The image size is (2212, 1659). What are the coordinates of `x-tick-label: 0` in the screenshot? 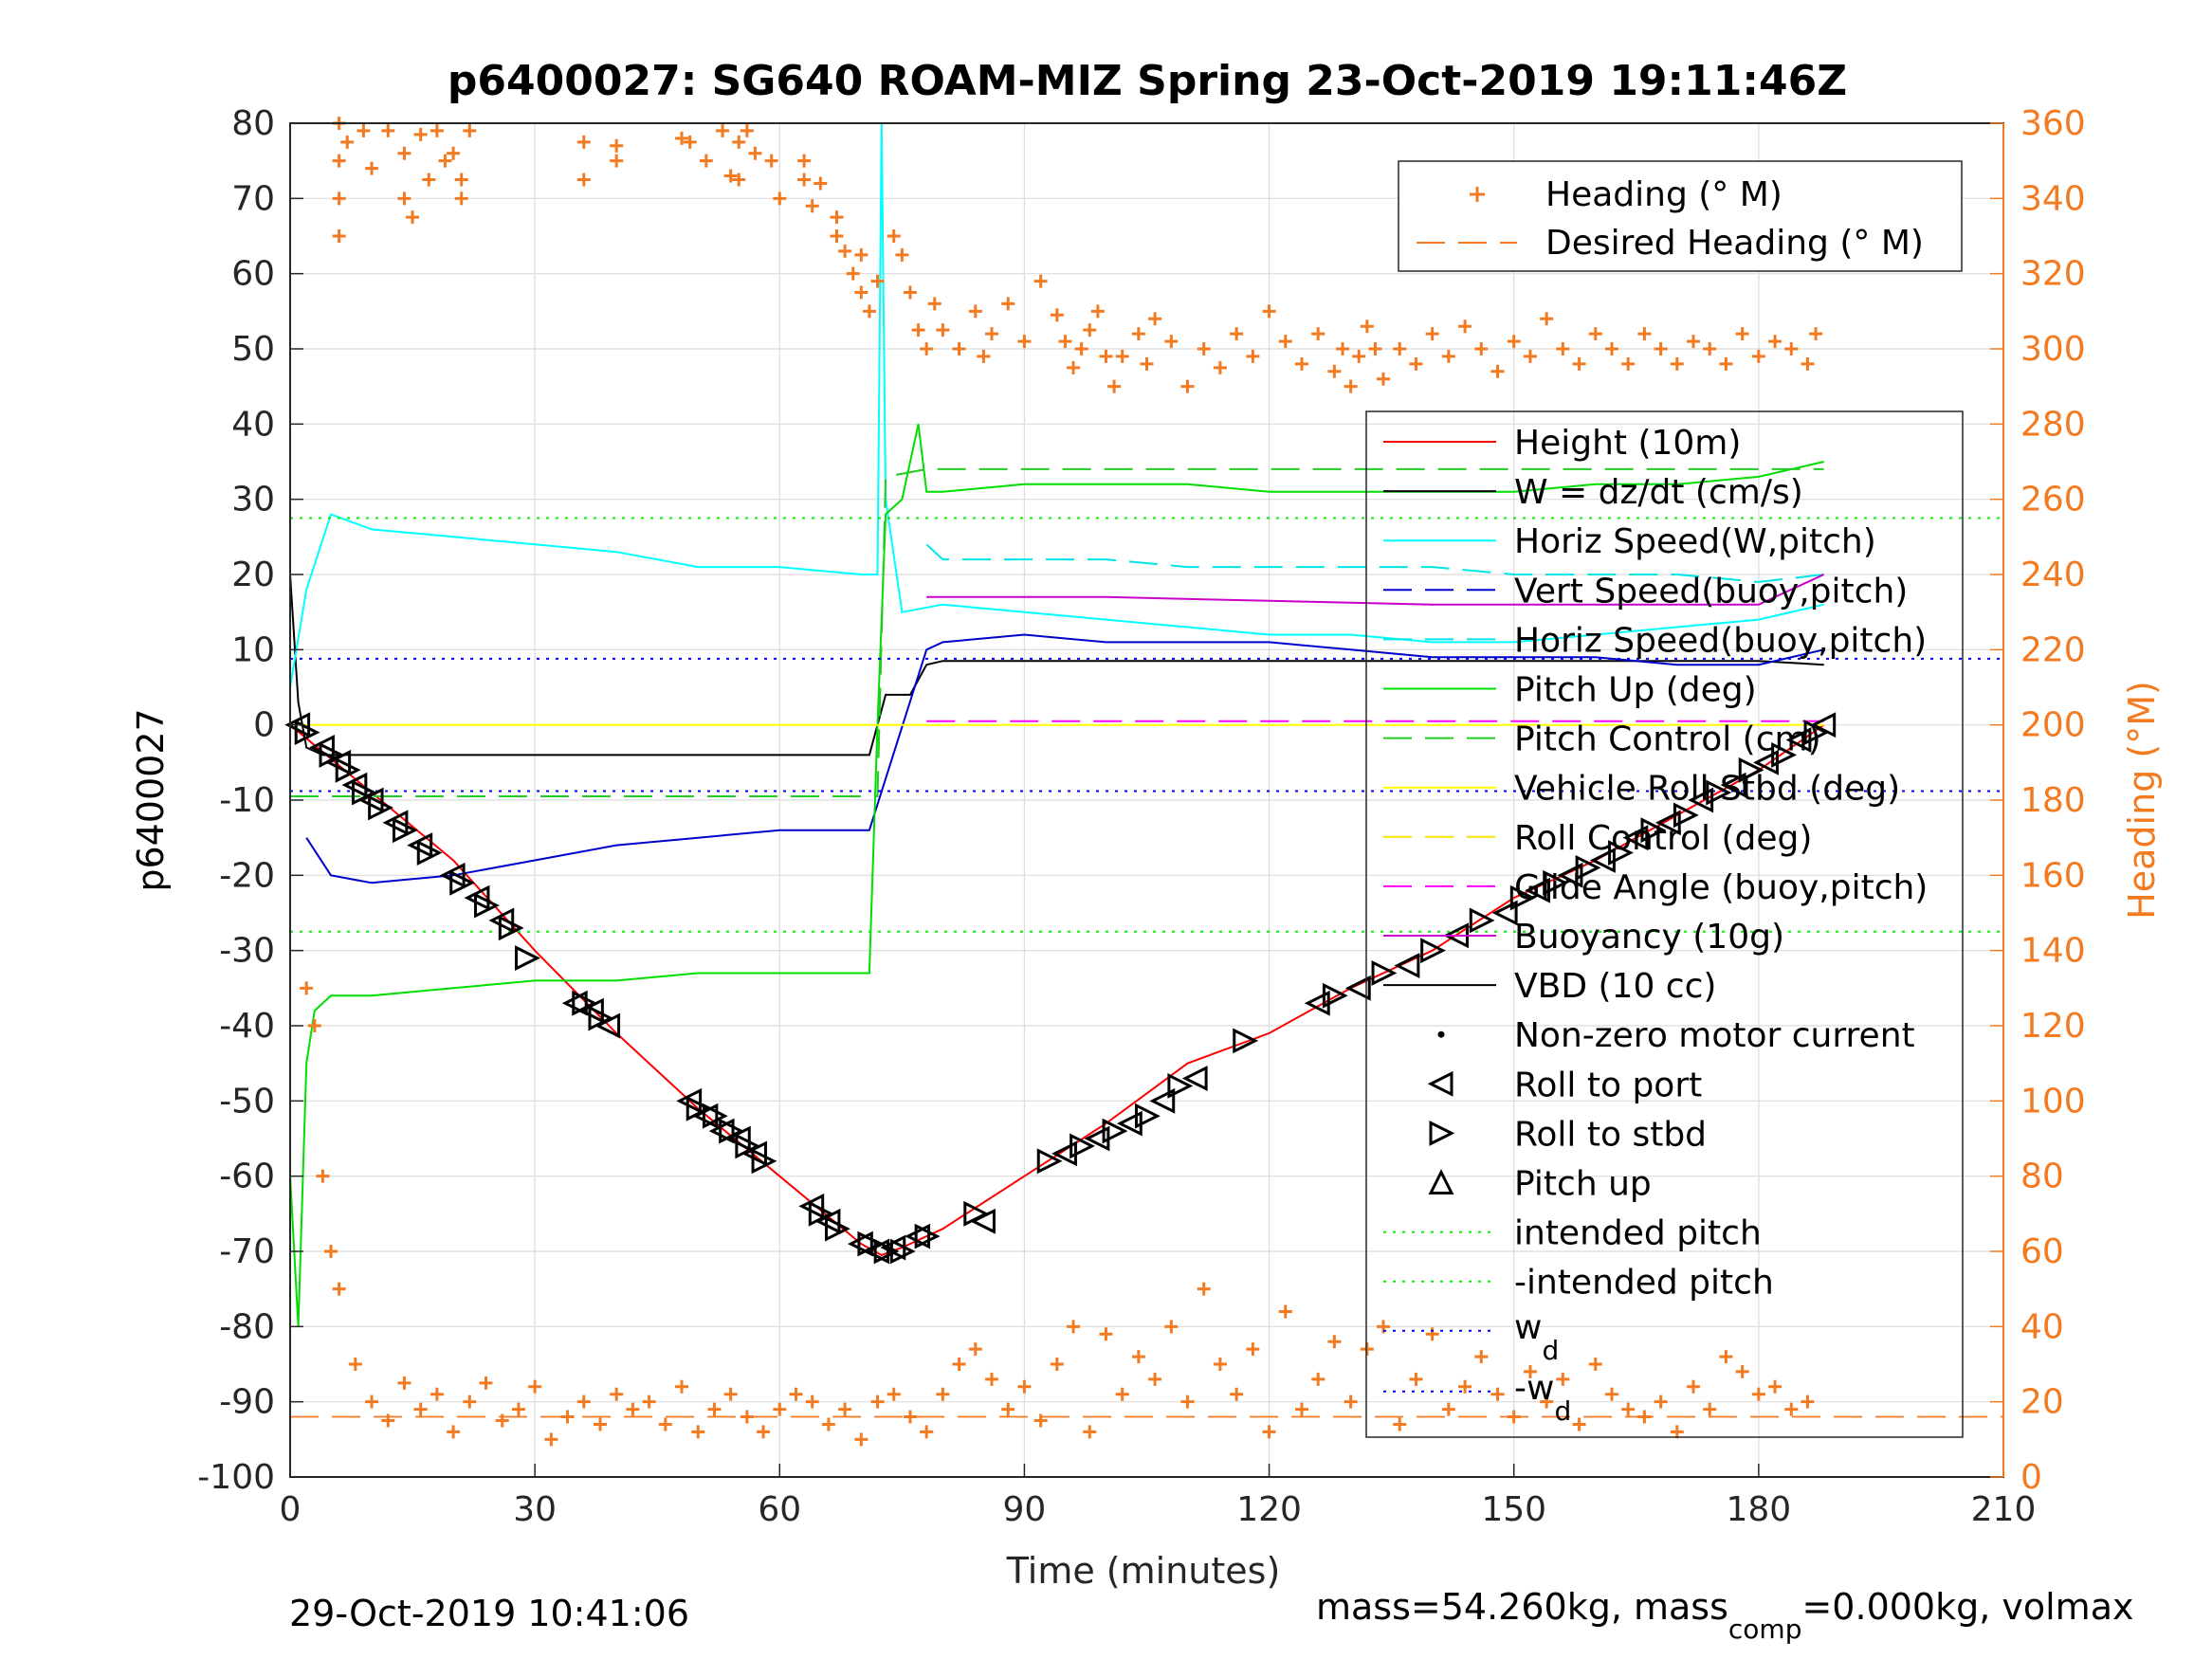 It's located at (291, 1509).